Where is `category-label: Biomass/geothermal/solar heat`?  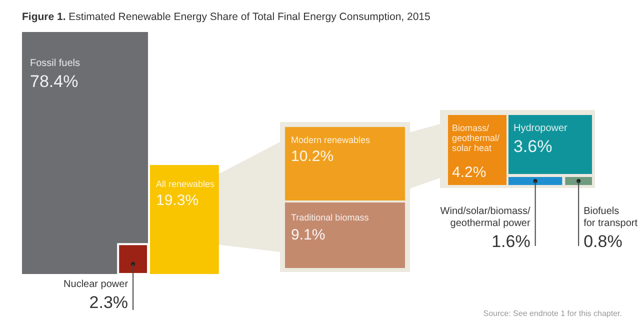
category-label: Biomass/geothermal/solar heat is located at coordinates (476, 138).